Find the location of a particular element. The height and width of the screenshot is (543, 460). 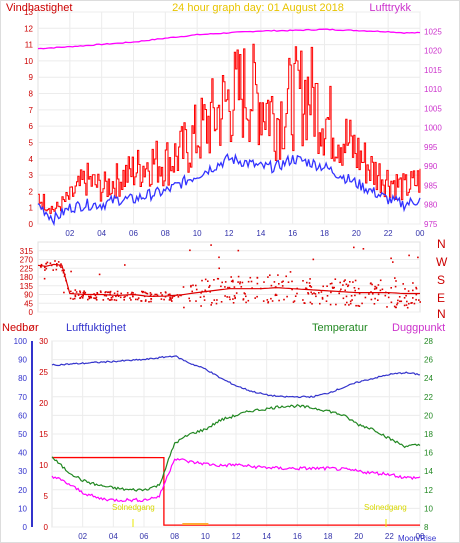

wind-tick-label: 11 is located at coordinates (29, 45).